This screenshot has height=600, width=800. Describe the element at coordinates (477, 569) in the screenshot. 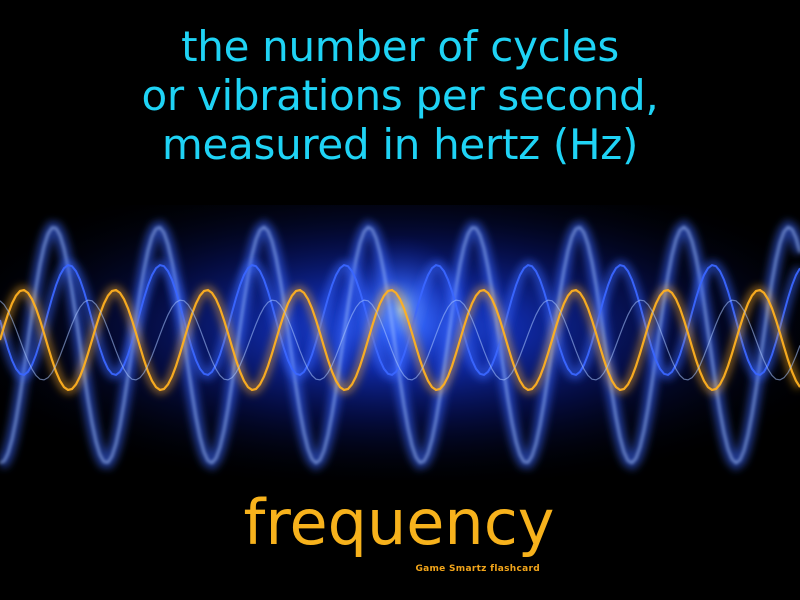

I see `credit-text: Game Smartz flashcard` at that location.